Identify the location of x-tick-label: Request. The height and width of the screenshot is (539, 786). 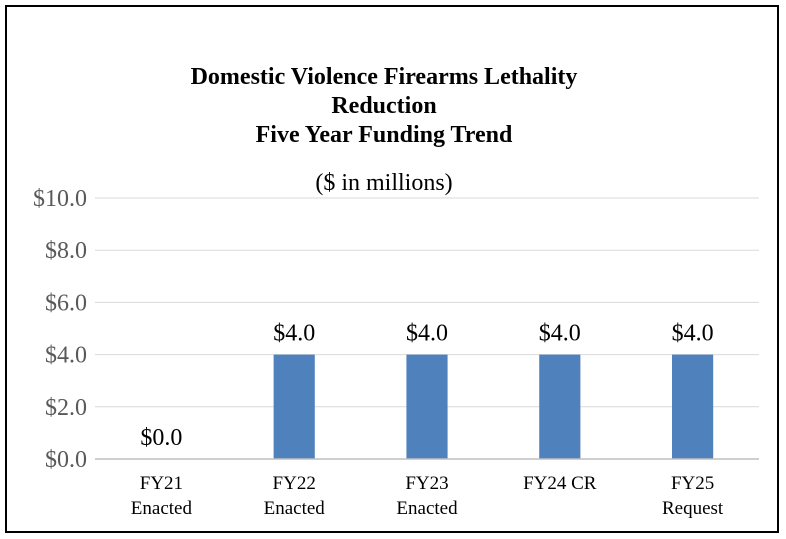
(693, 508).